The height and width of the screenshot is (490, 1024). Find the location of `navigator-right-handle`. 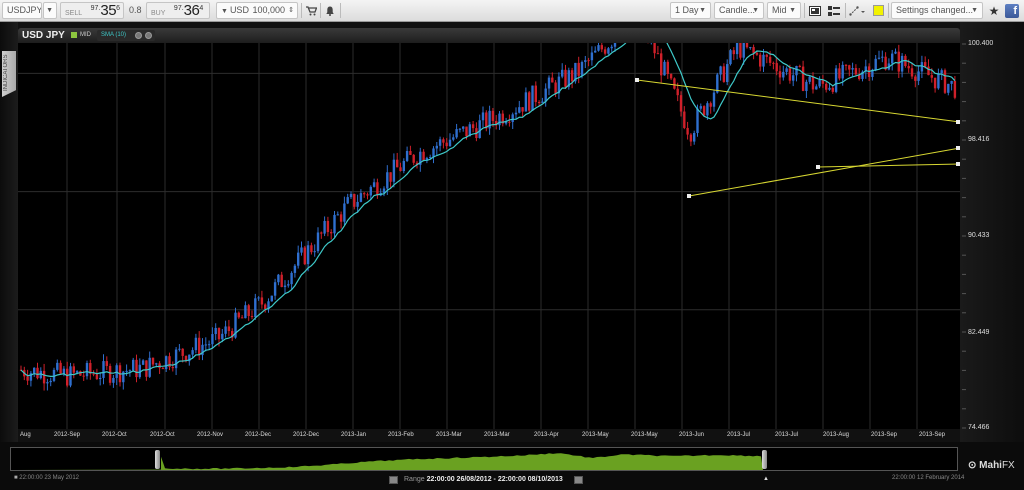

navigator-right-handle is located at coordinates (764, 459).